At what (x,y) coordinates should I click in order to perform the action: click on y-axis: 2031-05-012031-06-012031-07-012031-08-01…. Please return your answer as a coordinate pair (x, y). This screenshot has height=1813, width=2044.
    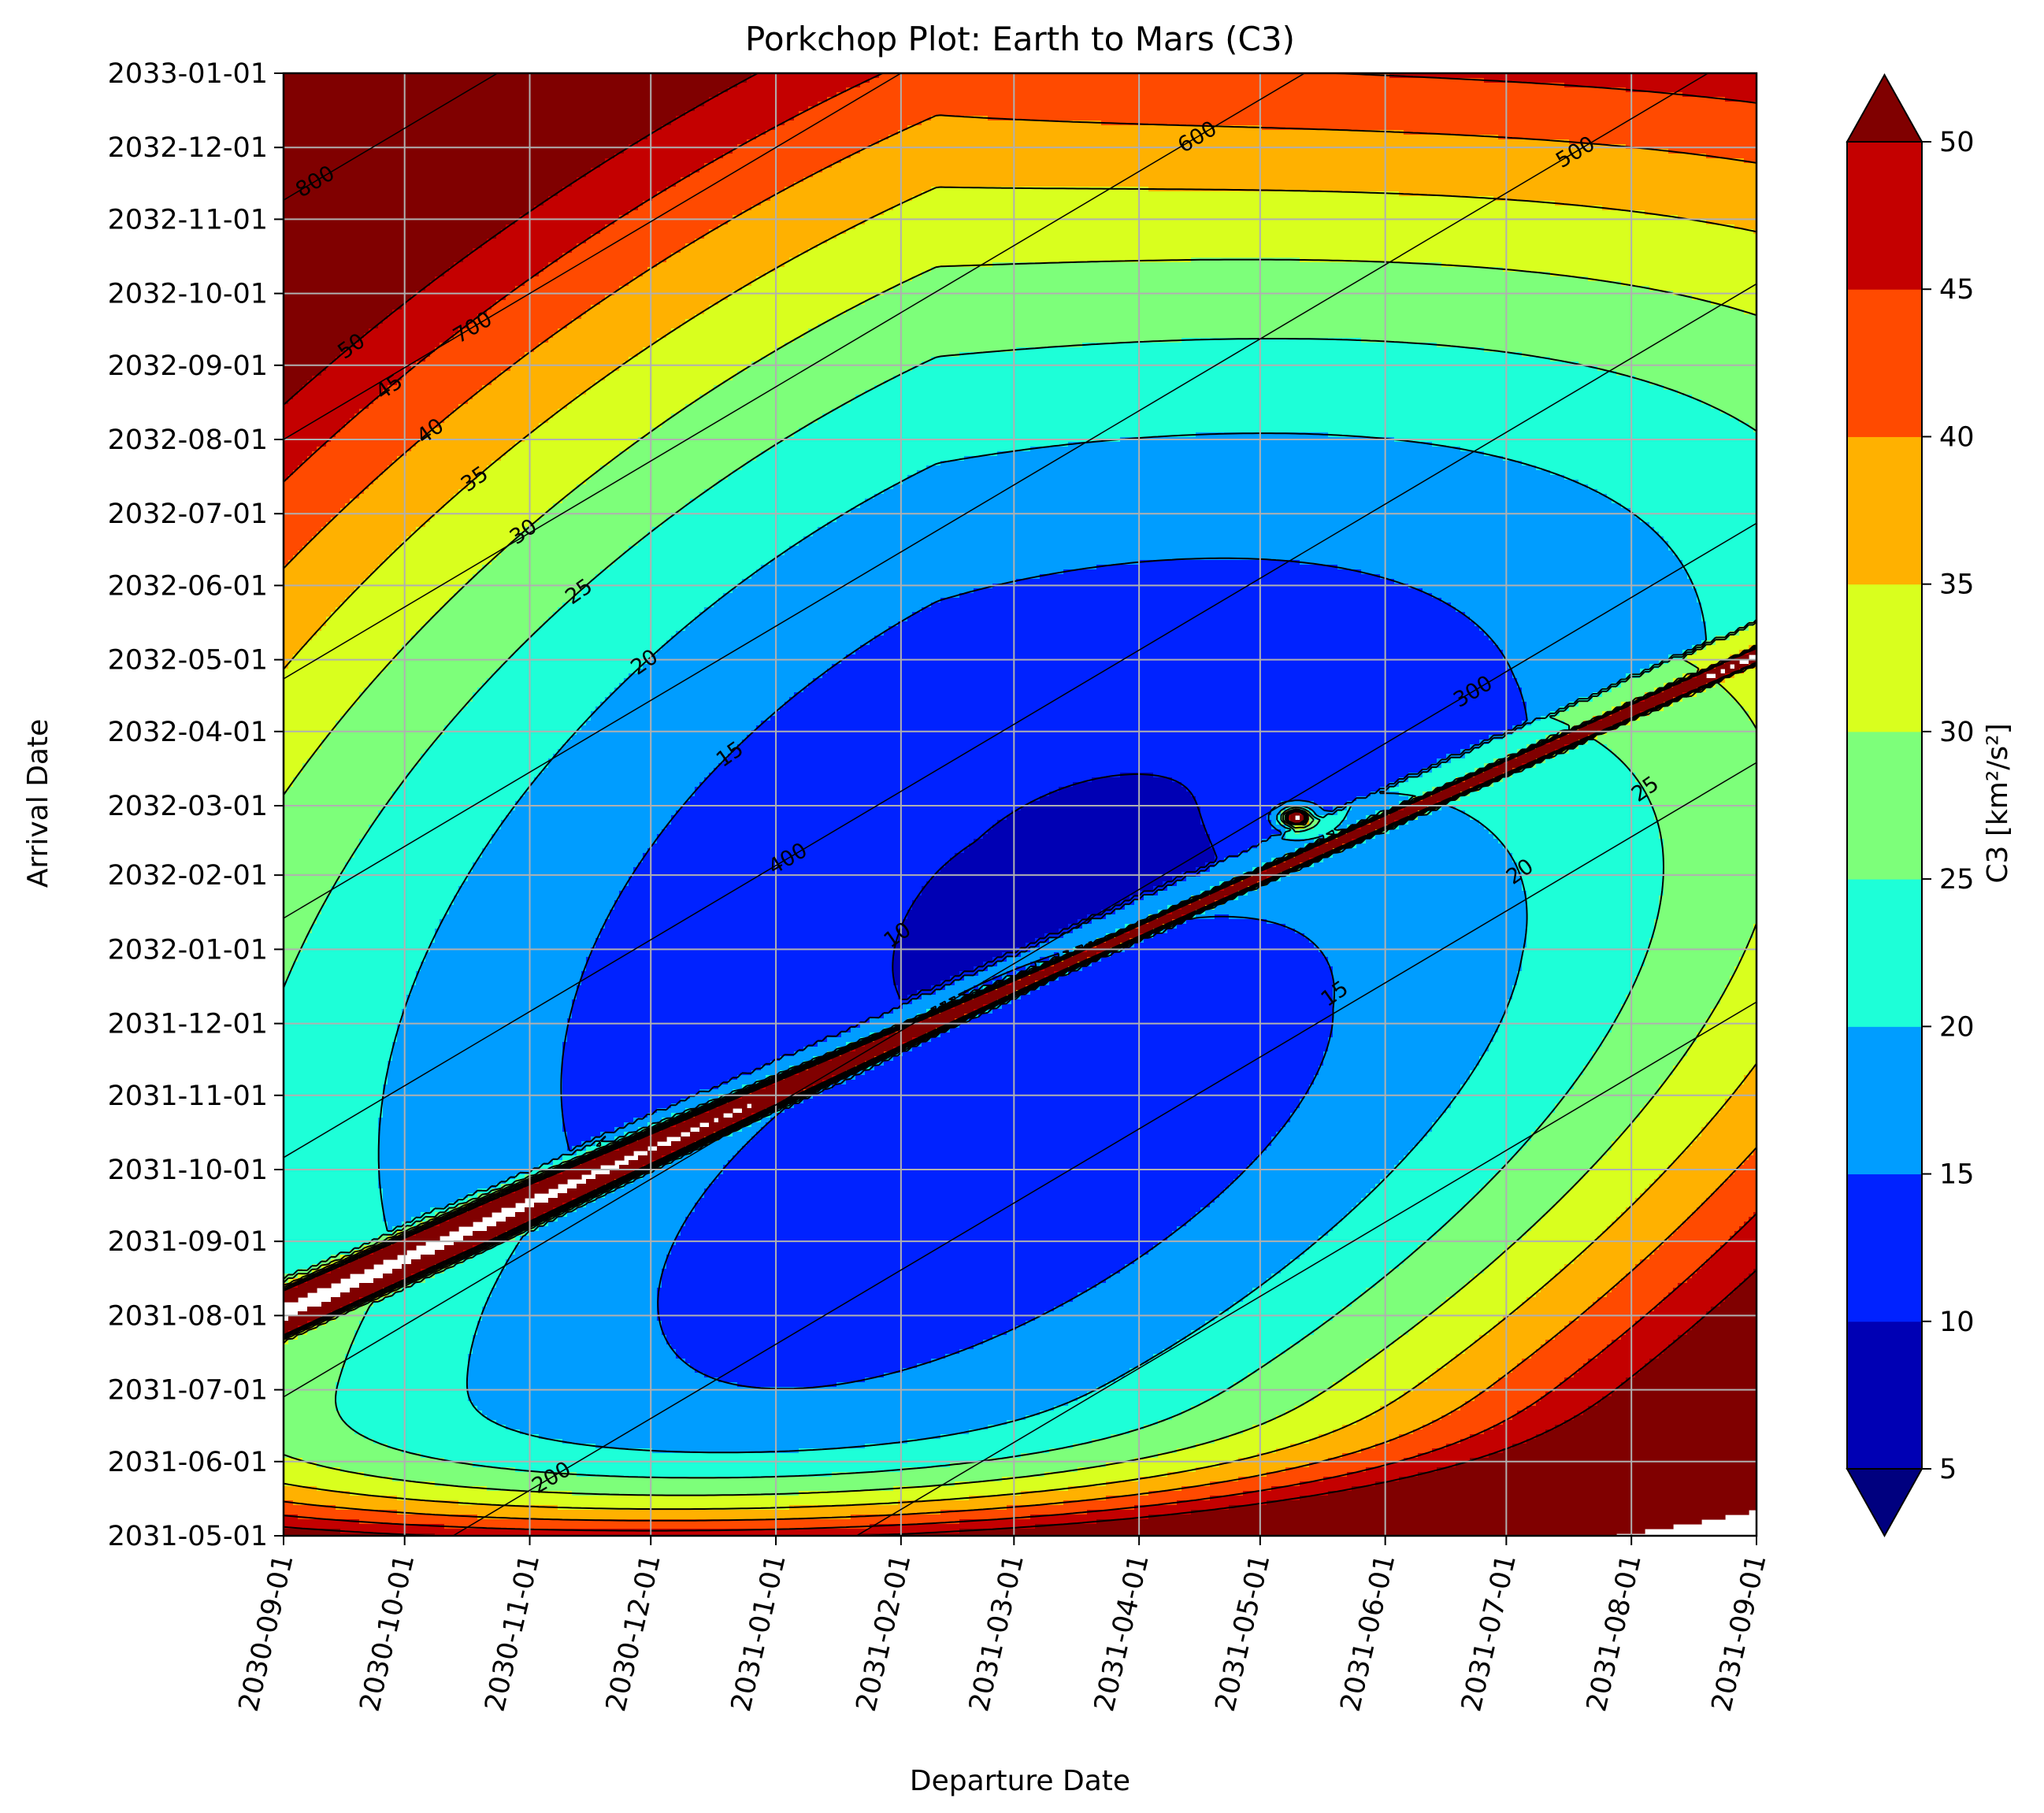
    Looking at the image, I should click on (196, 805).